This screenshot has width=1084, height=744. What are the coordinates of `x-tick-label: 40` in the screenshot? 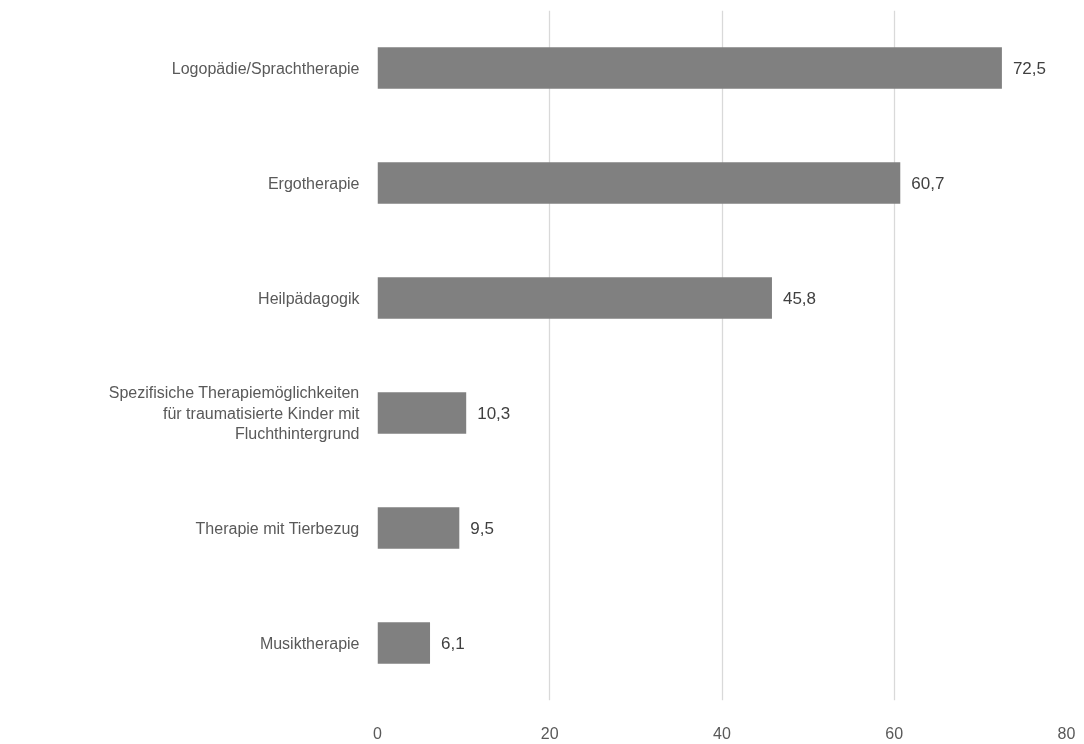 It's located at (722, 733).